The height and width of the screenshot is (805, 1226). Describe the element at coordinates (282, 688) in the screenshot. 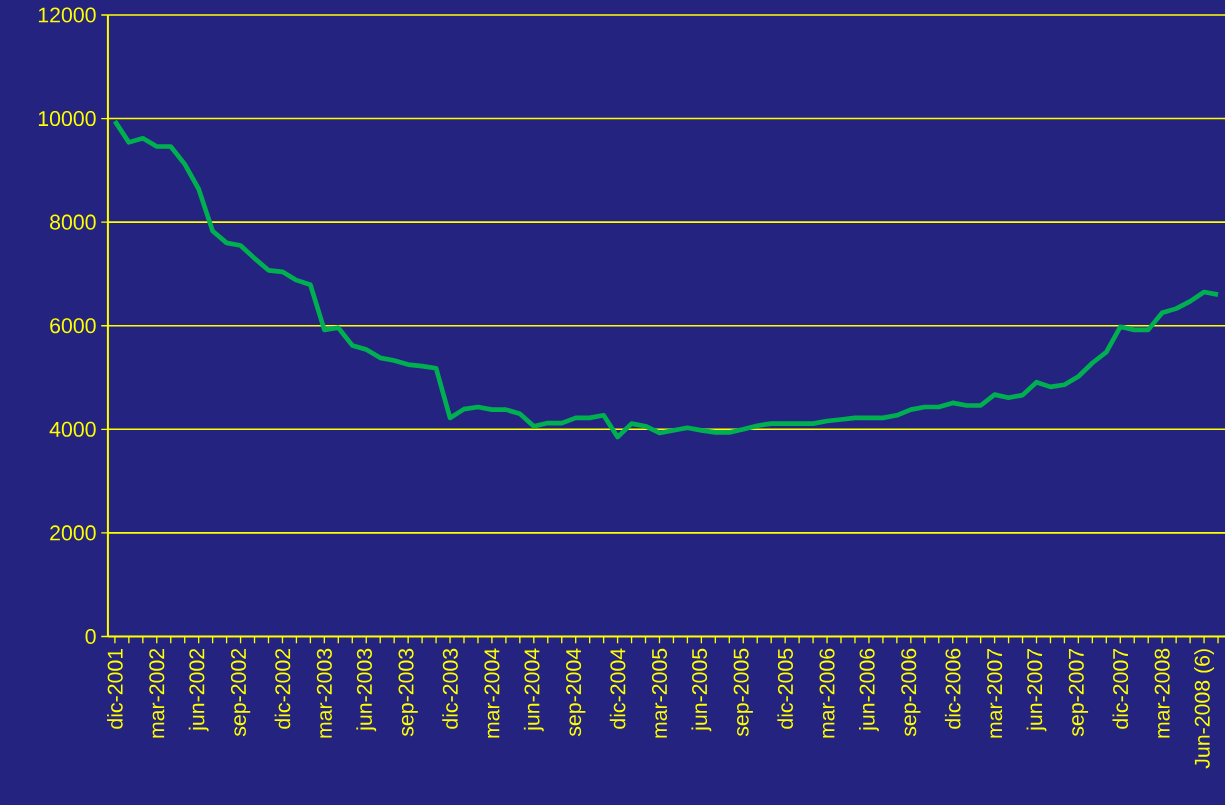

I see `x-tick-label: dic-2002` at that location.